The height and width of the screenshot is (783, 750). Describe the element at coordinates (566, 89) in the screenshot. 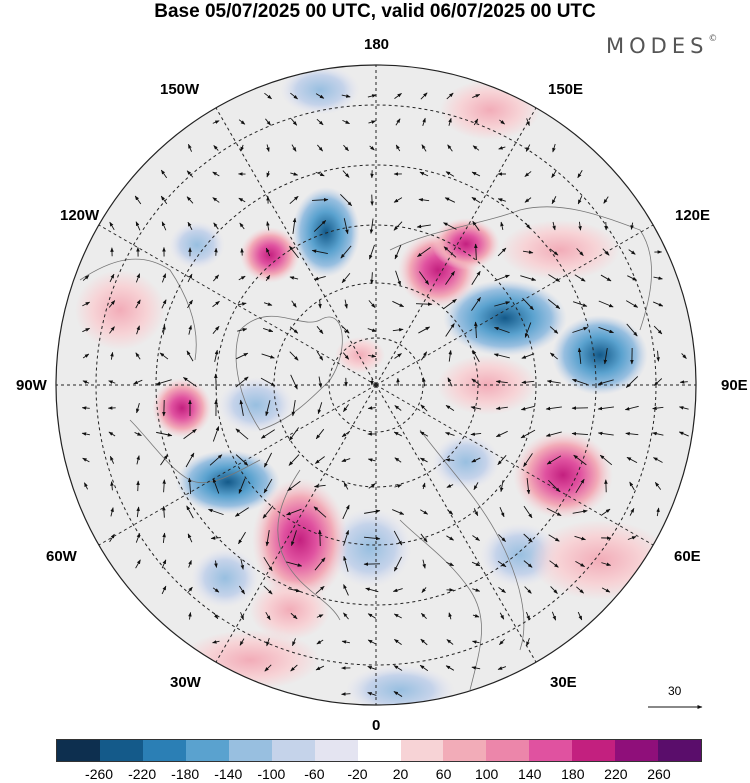

I see `lon-label-150e: 150E` at that location.